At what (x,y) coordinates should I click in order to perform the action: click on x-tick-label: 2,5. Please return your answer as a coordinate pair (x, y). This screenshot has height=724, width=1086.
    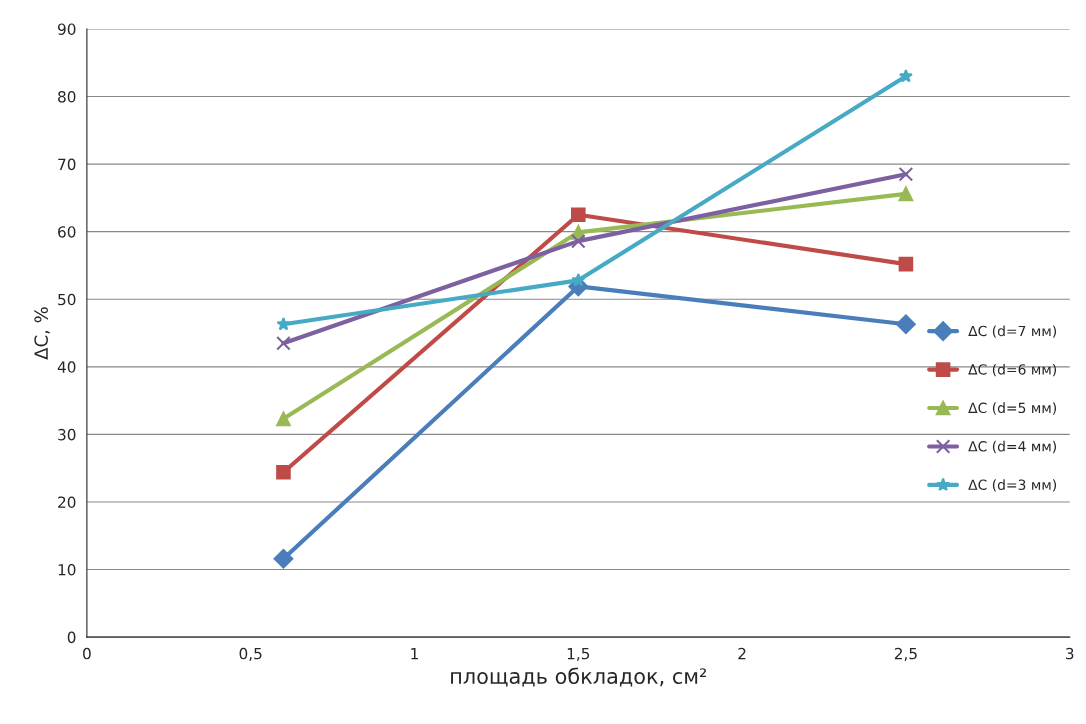
    Looking at the image, I should click on (905, 654).